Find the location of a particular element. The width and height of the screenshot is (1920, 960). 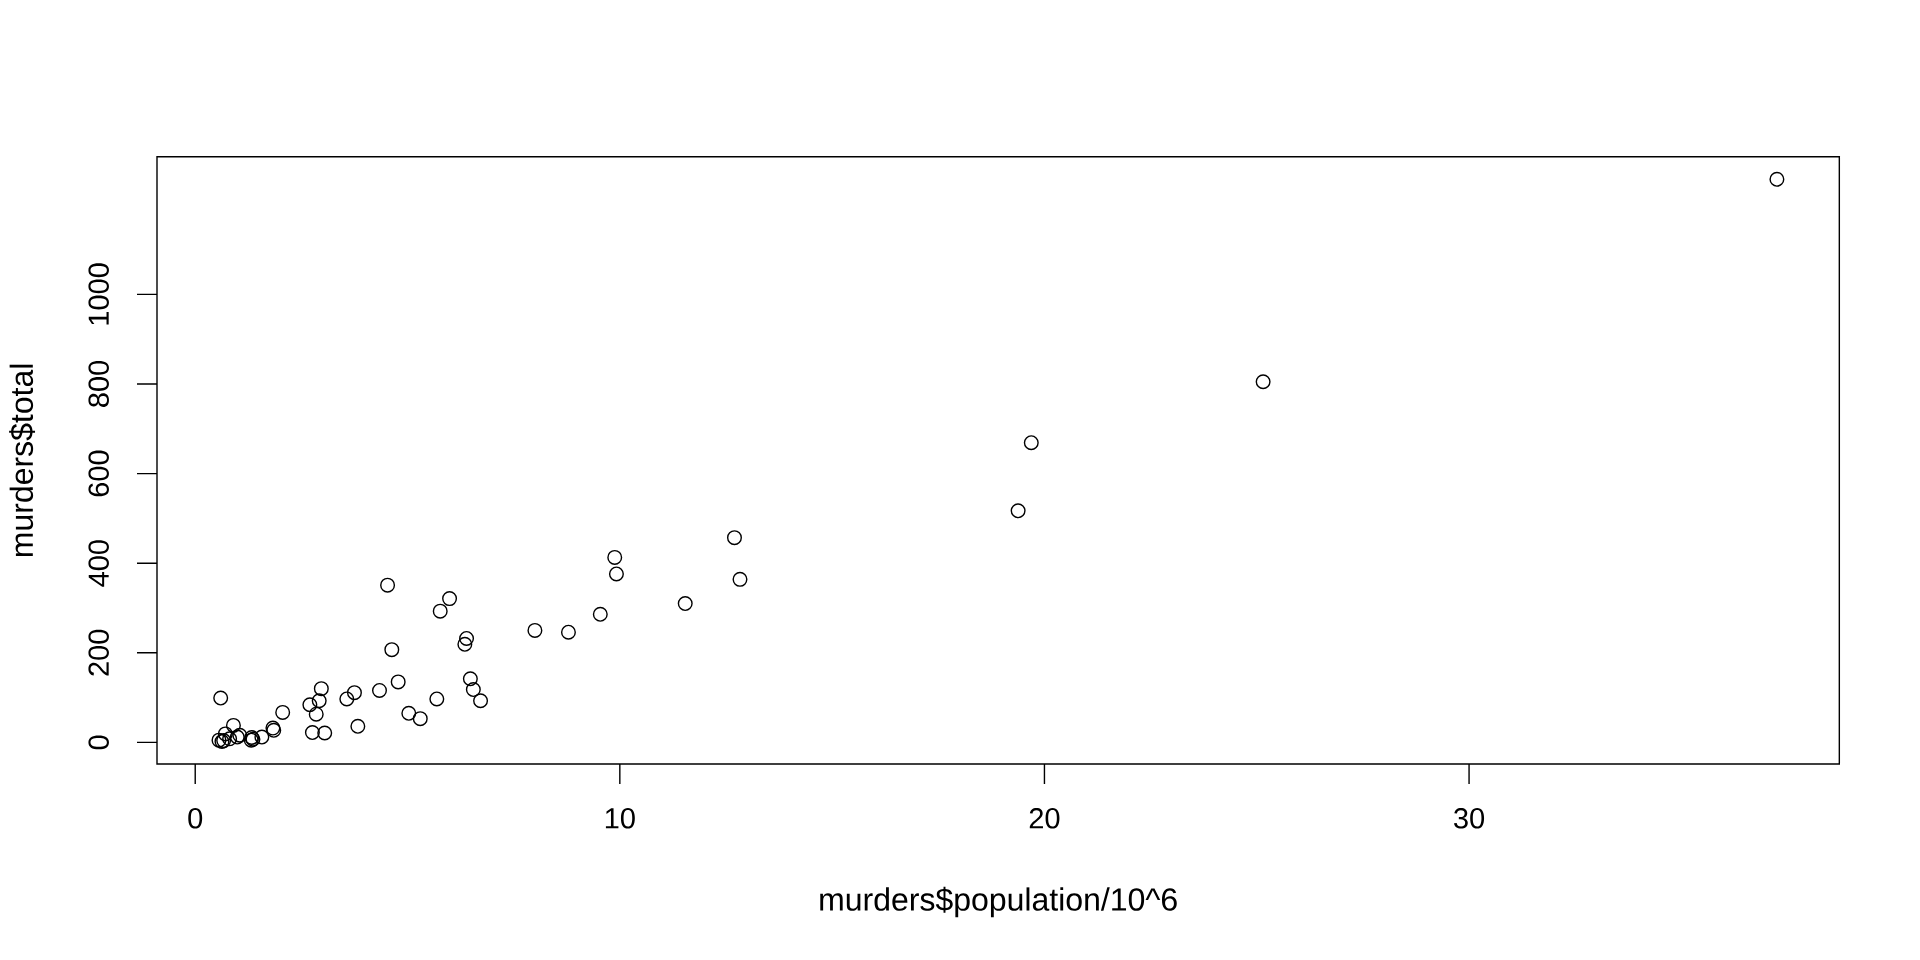

y-tick-label: 0 is located at coordinates (98, 742).